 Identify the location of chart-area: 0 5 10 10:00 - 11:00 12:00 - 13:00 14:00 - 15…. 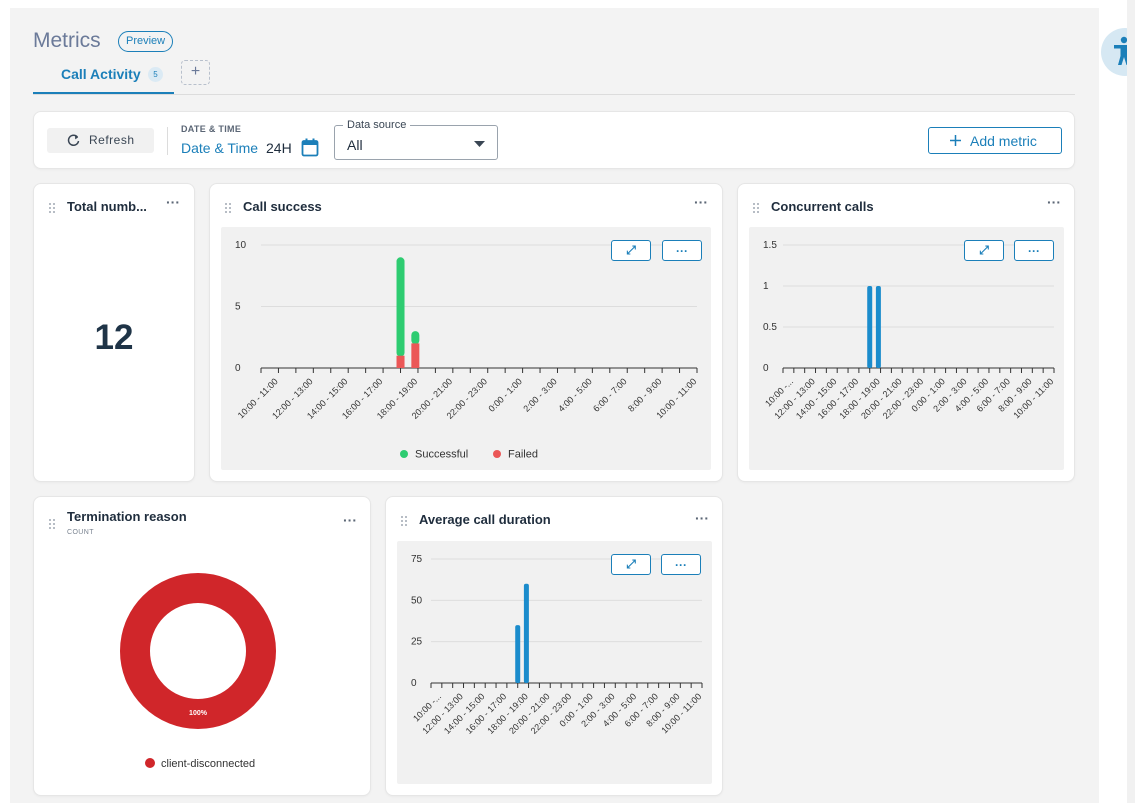
(466, 348).